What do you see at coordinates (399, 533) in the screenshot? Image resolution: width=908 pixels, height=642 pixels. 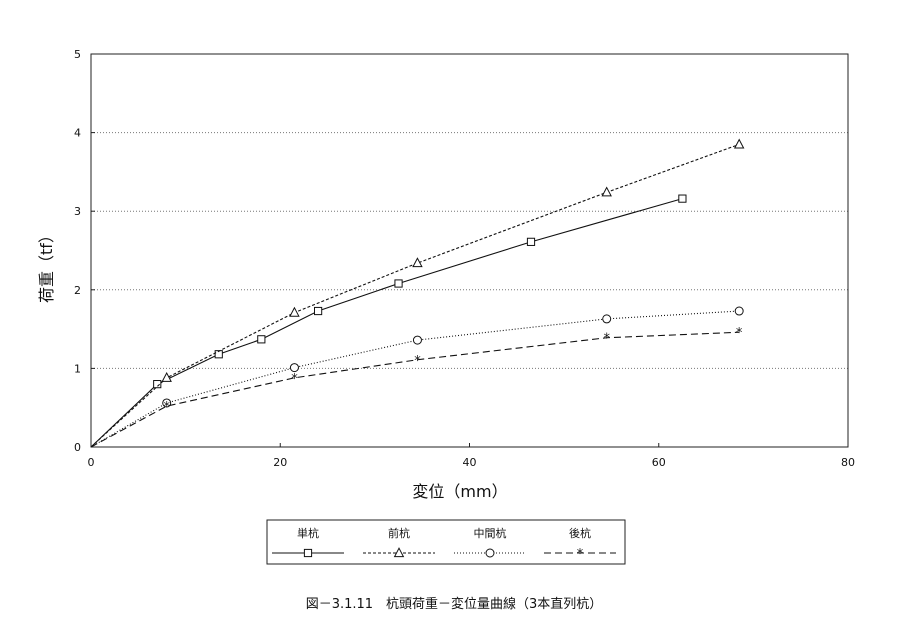 I see `legend-label: 前杭` at bounding box center [399, 533].